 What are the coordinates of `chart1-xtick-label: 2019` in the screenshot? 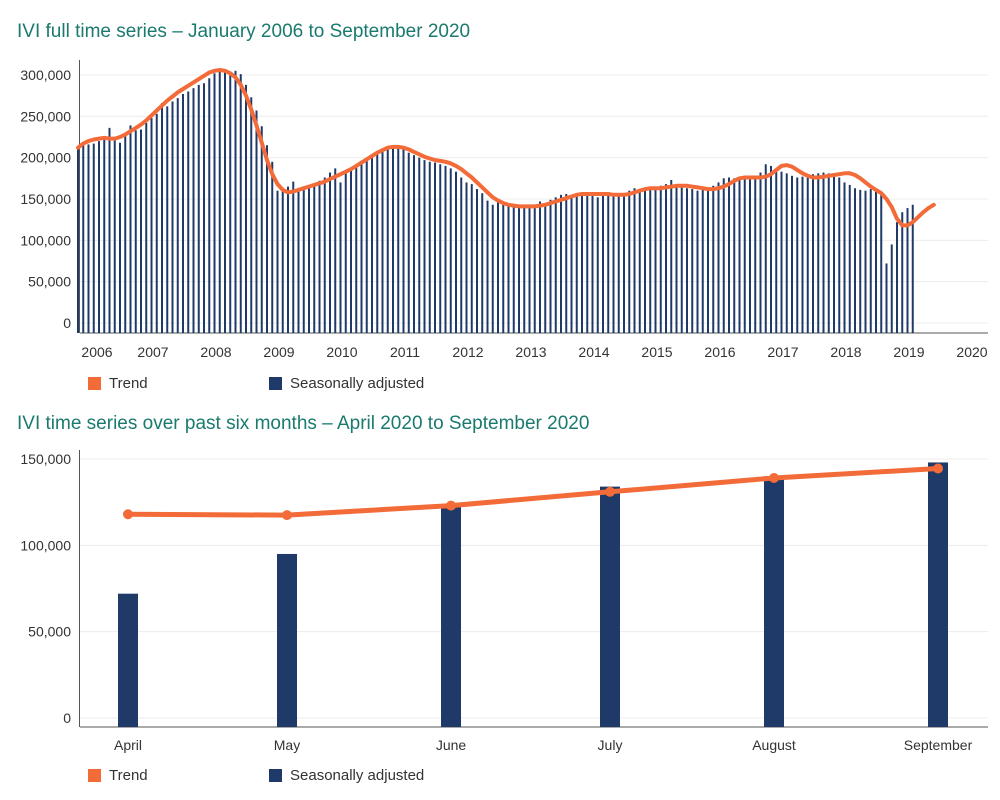 It's located at (908, 352).